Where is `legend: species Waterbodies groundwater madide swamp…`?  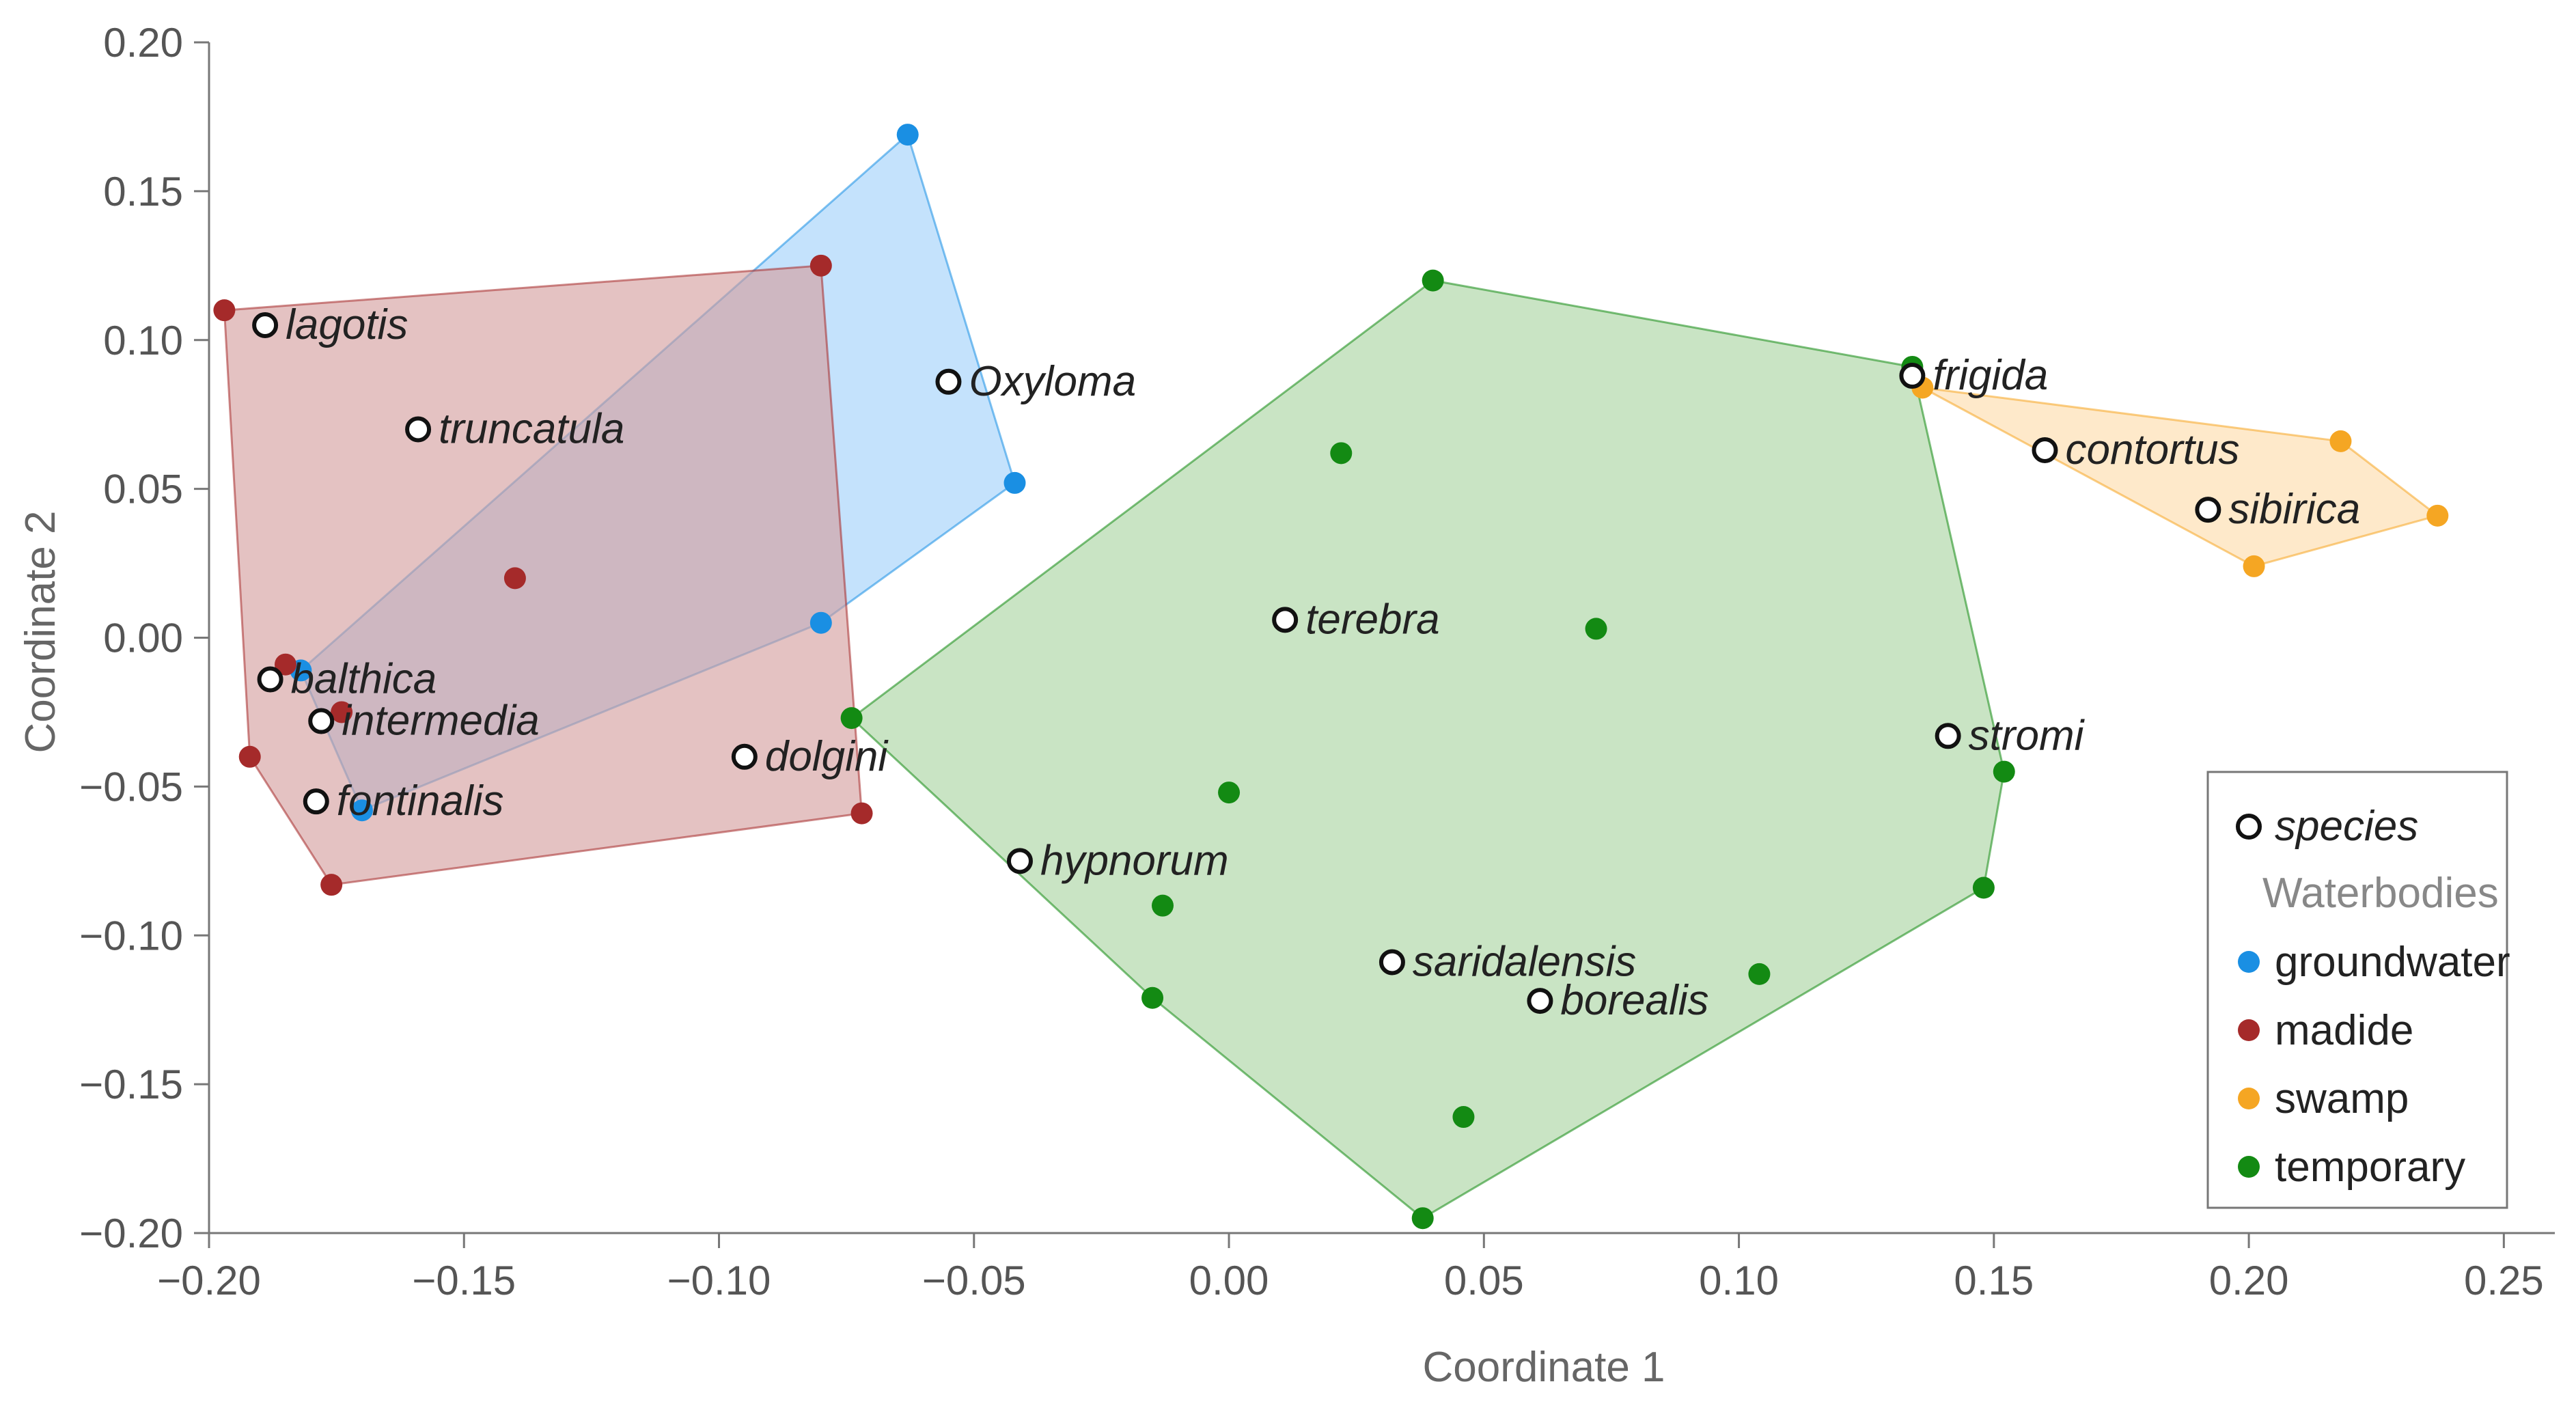 legend: species Waterbodies groundwater madide swamp… is located at coordinates (2358, 990).